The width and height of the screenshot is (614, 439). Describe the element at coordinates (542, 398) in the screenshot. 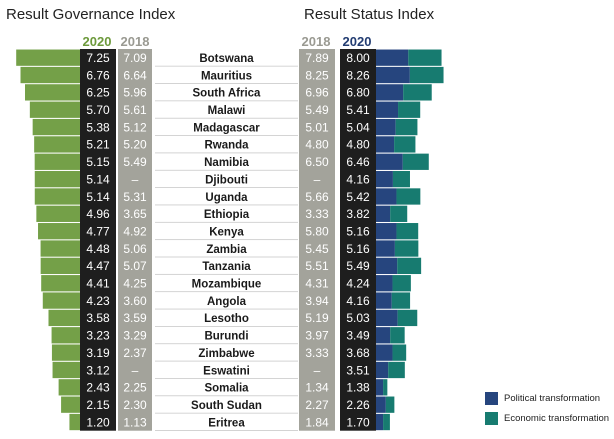

I see `legend-political: Political transformation` at that location.